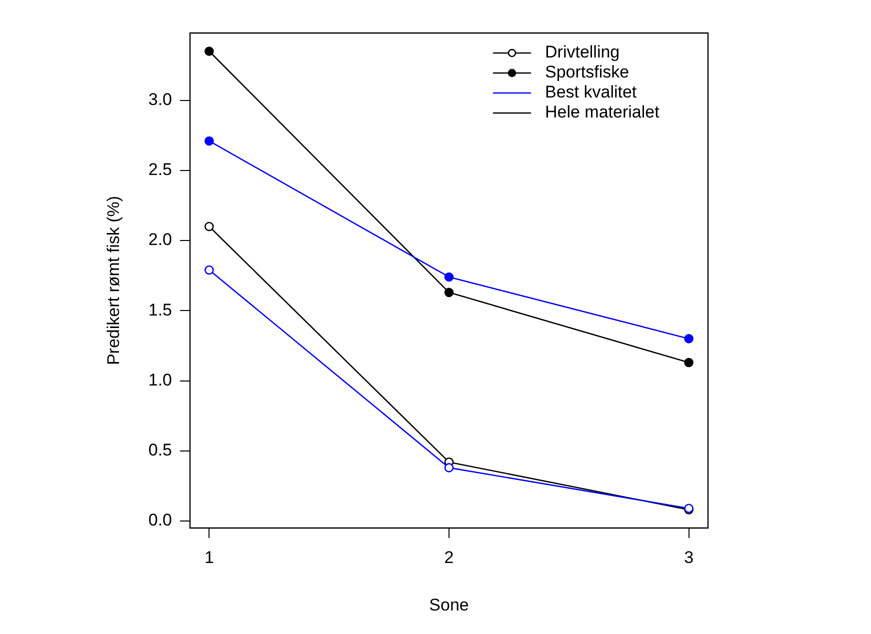  What do you see at coordinates (582, 52) in the screenshot?
I see `legend-label: Drivtelling` at bounding box center [582, 52].